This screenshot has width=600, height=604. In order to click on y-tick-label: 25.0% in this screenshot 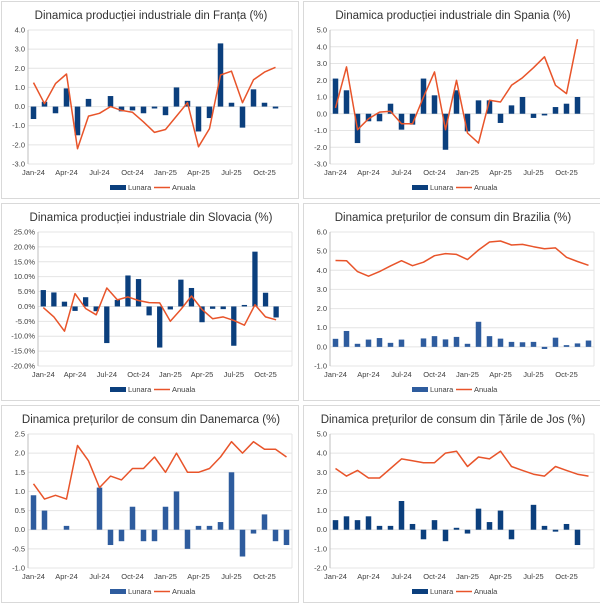, I will do `click(25, 232)`.